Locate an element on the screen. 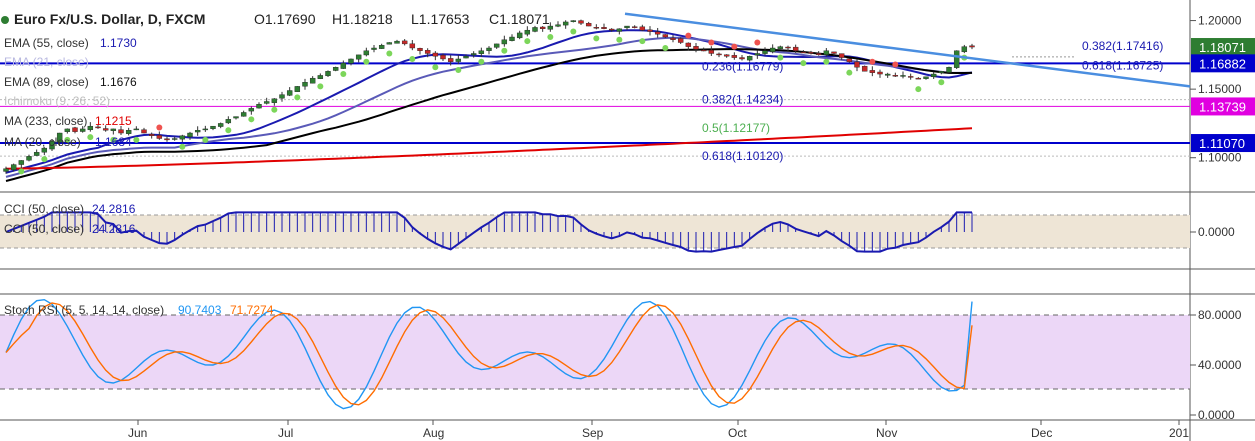  ma-red-line is located at coordinates (489, 148).